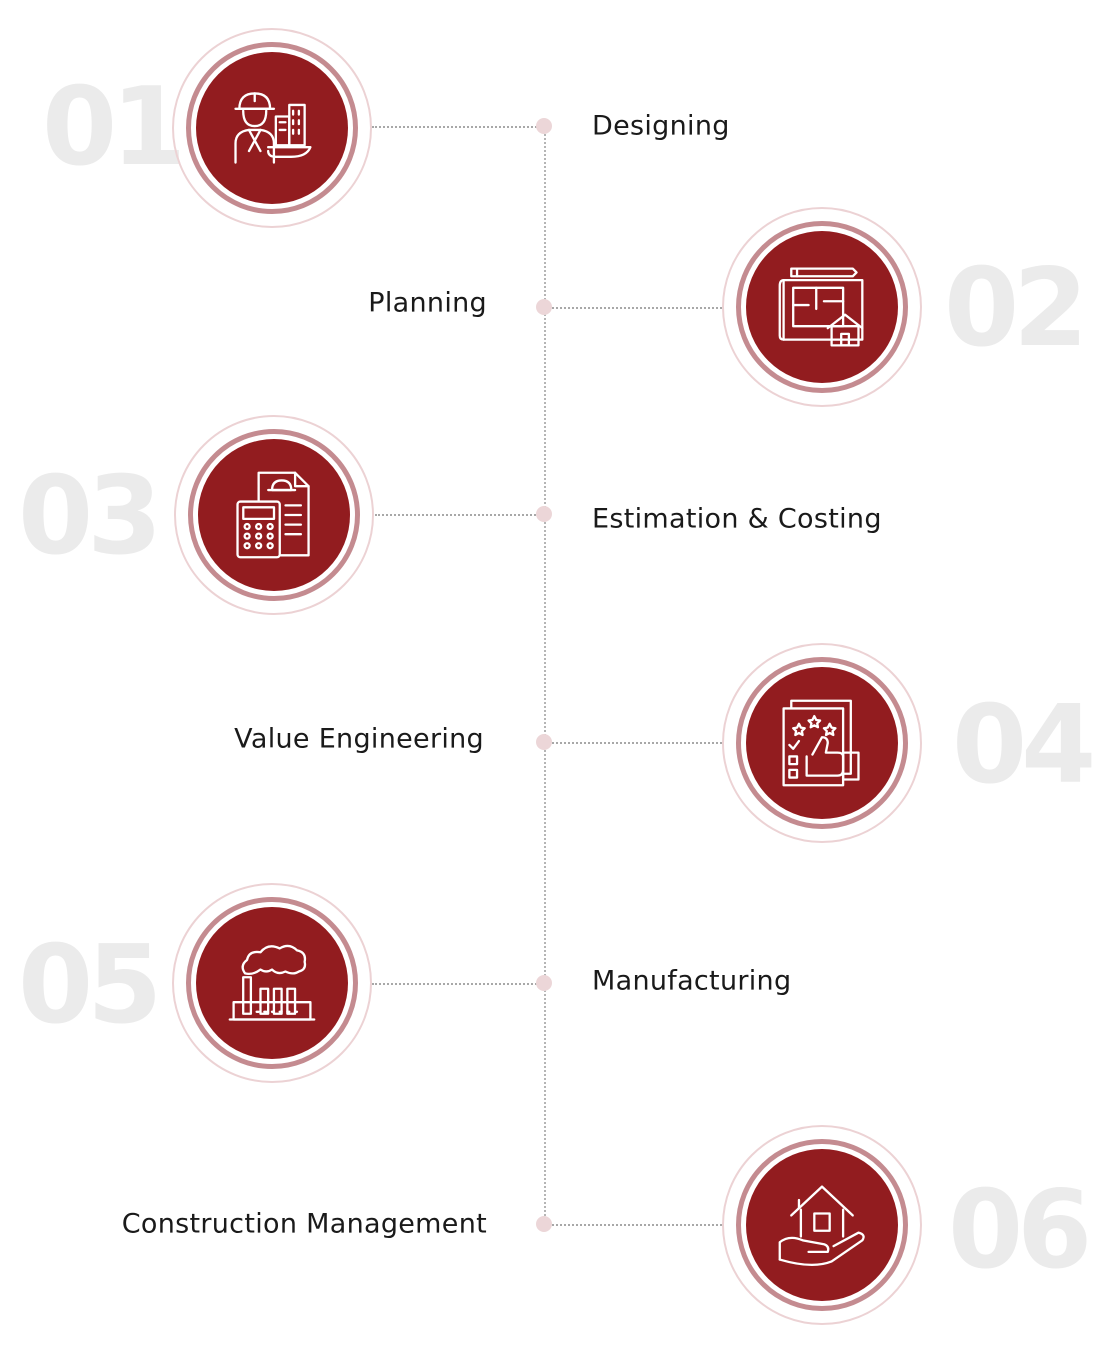 Image resolution: width=1115 pixels, height=1348 pixels. I want to click on step-number-01: 01, so click(114, 127).